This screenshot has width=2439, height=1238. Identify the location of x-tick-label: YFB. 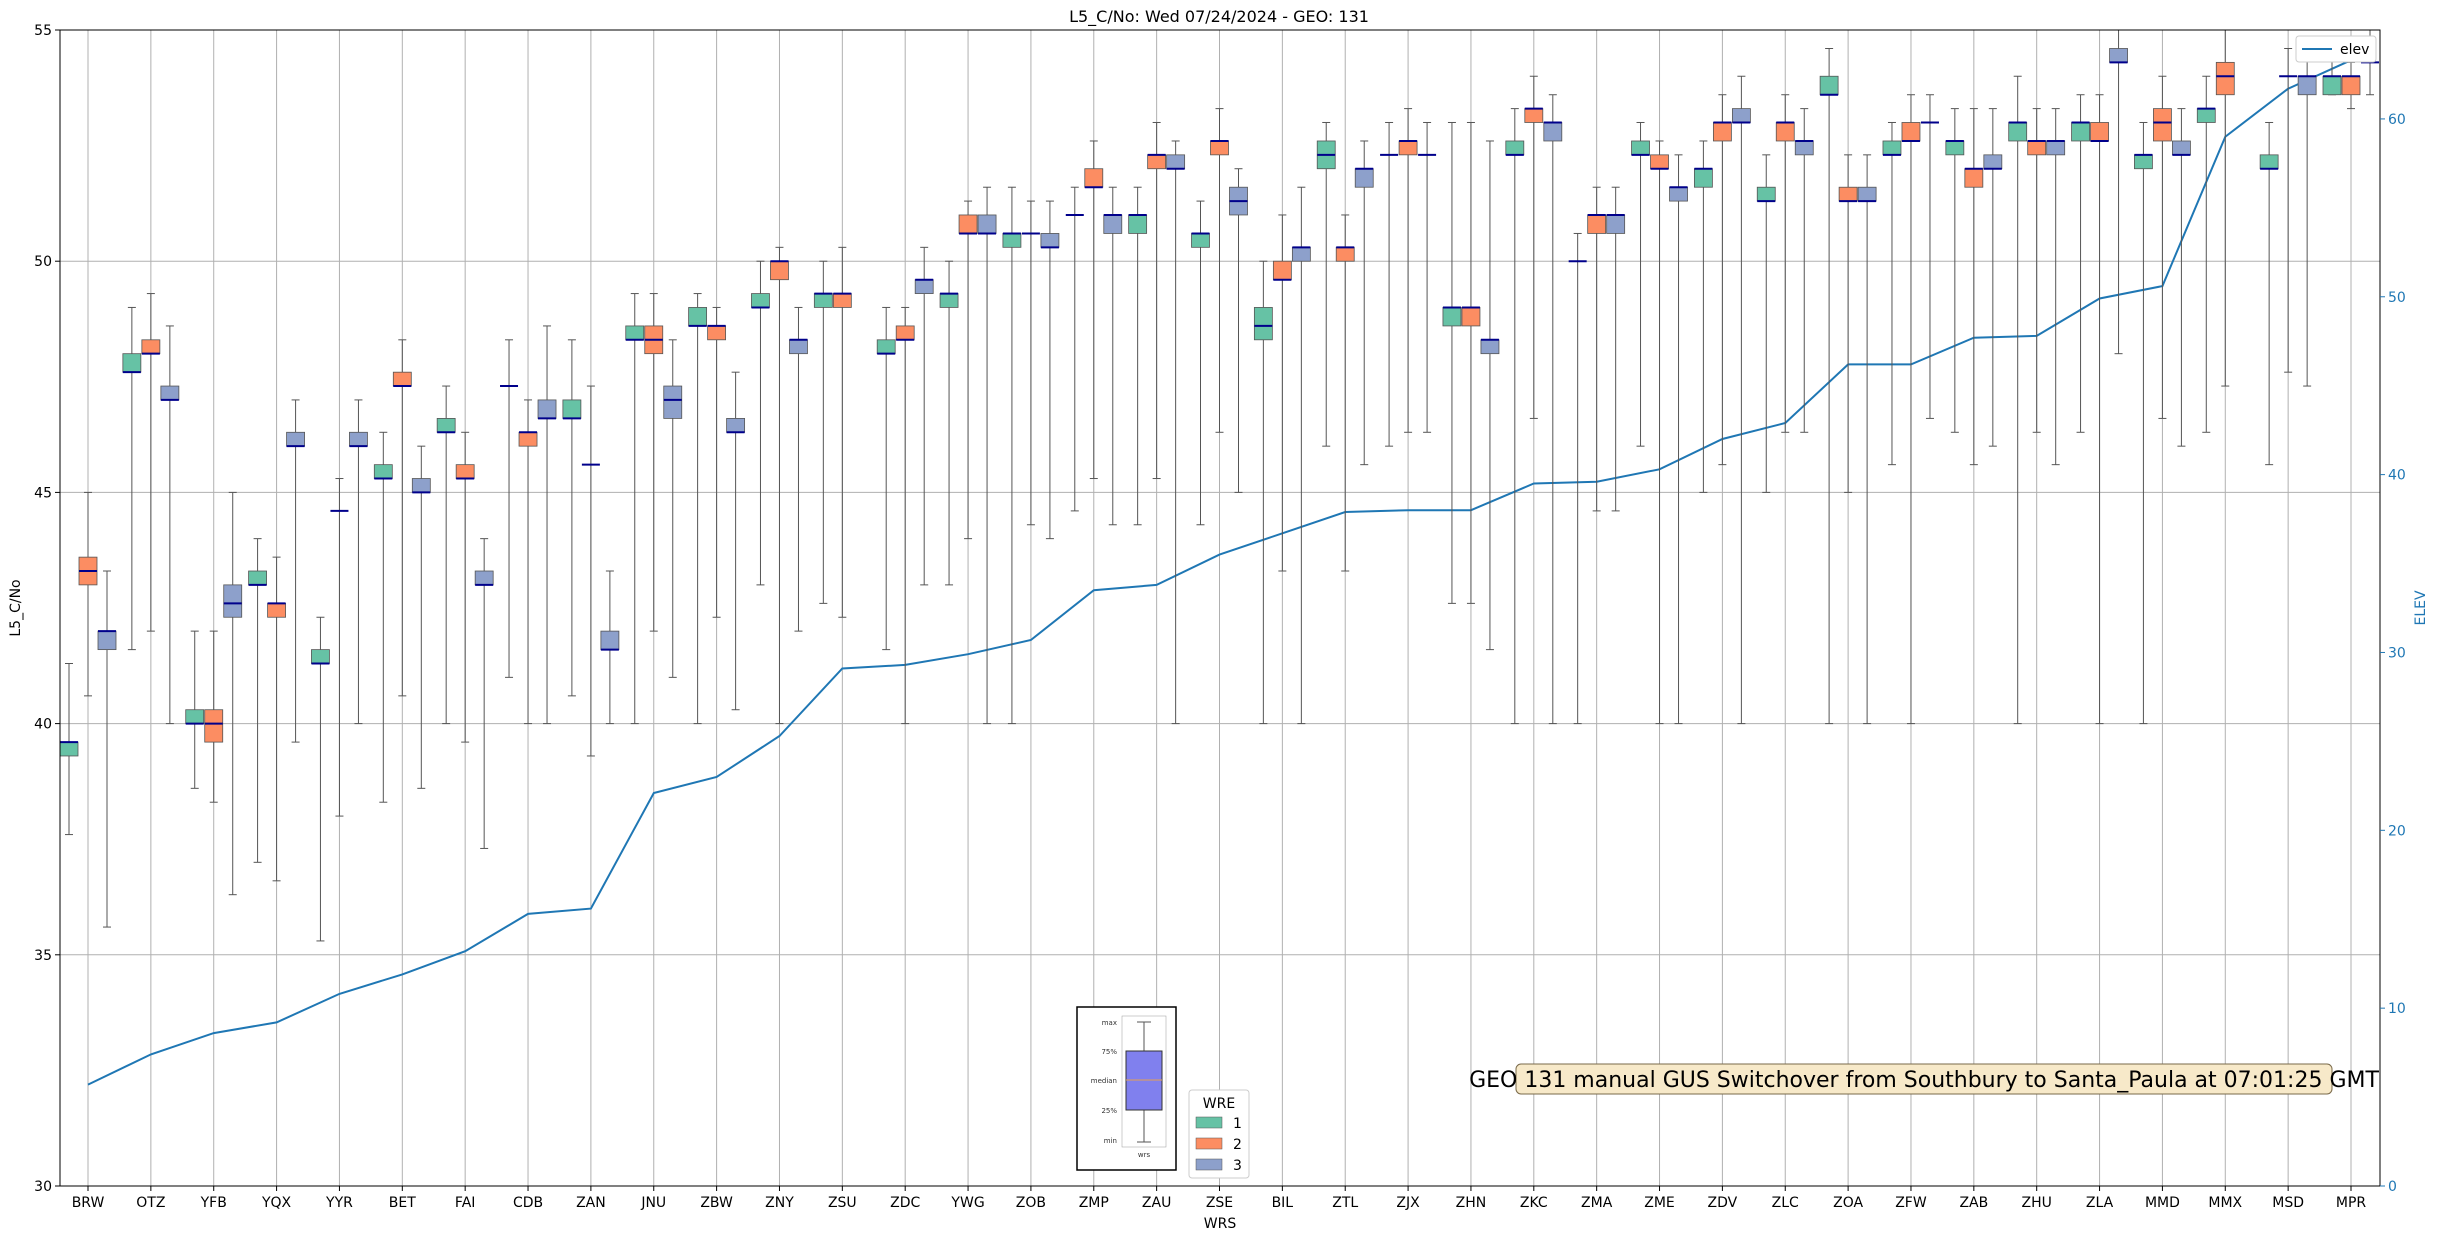
(213, 1203).